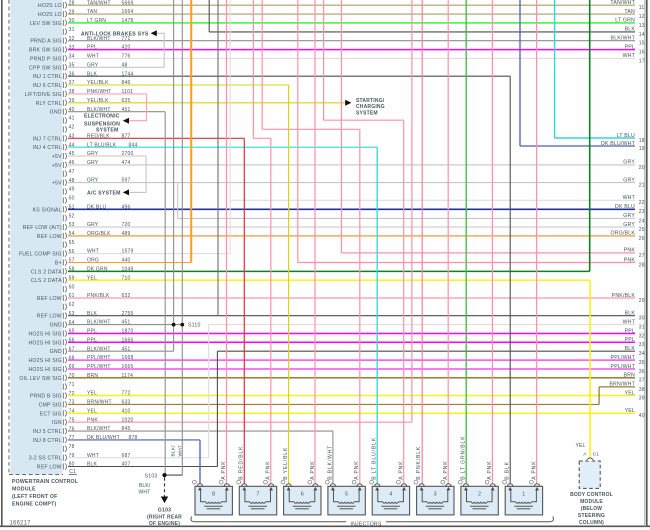  What do you see at coordinates (367, 114) in the screenshot?
I see `svg-text: SYSTEM` at bounding box center [367, 114].